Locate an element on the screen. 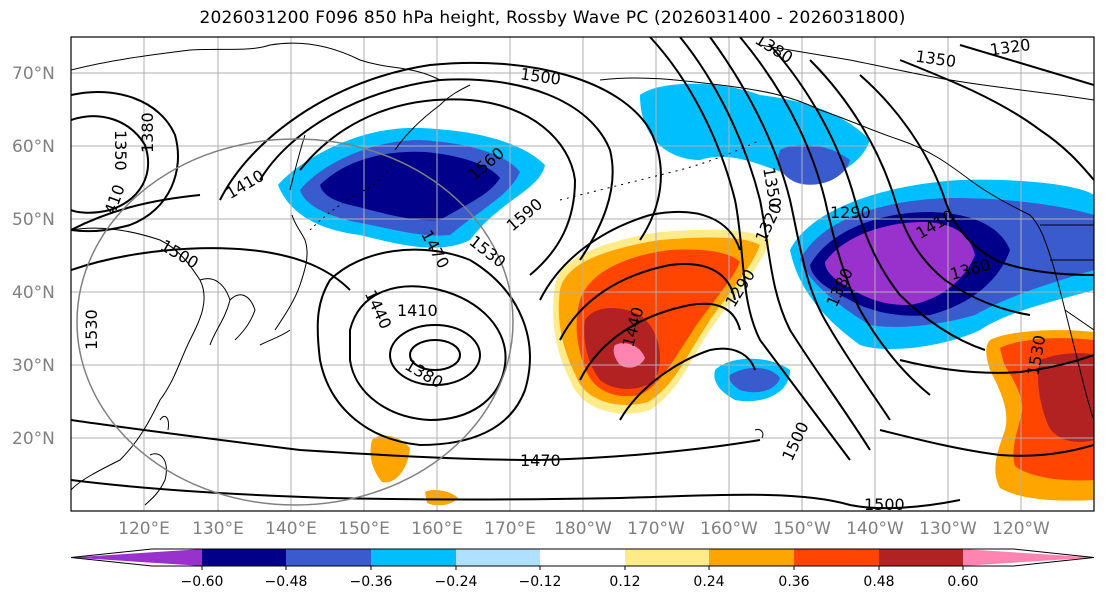 This screenshot has height=604, width=1105. lon-label: 160°E is located at coordinates (437, 529).